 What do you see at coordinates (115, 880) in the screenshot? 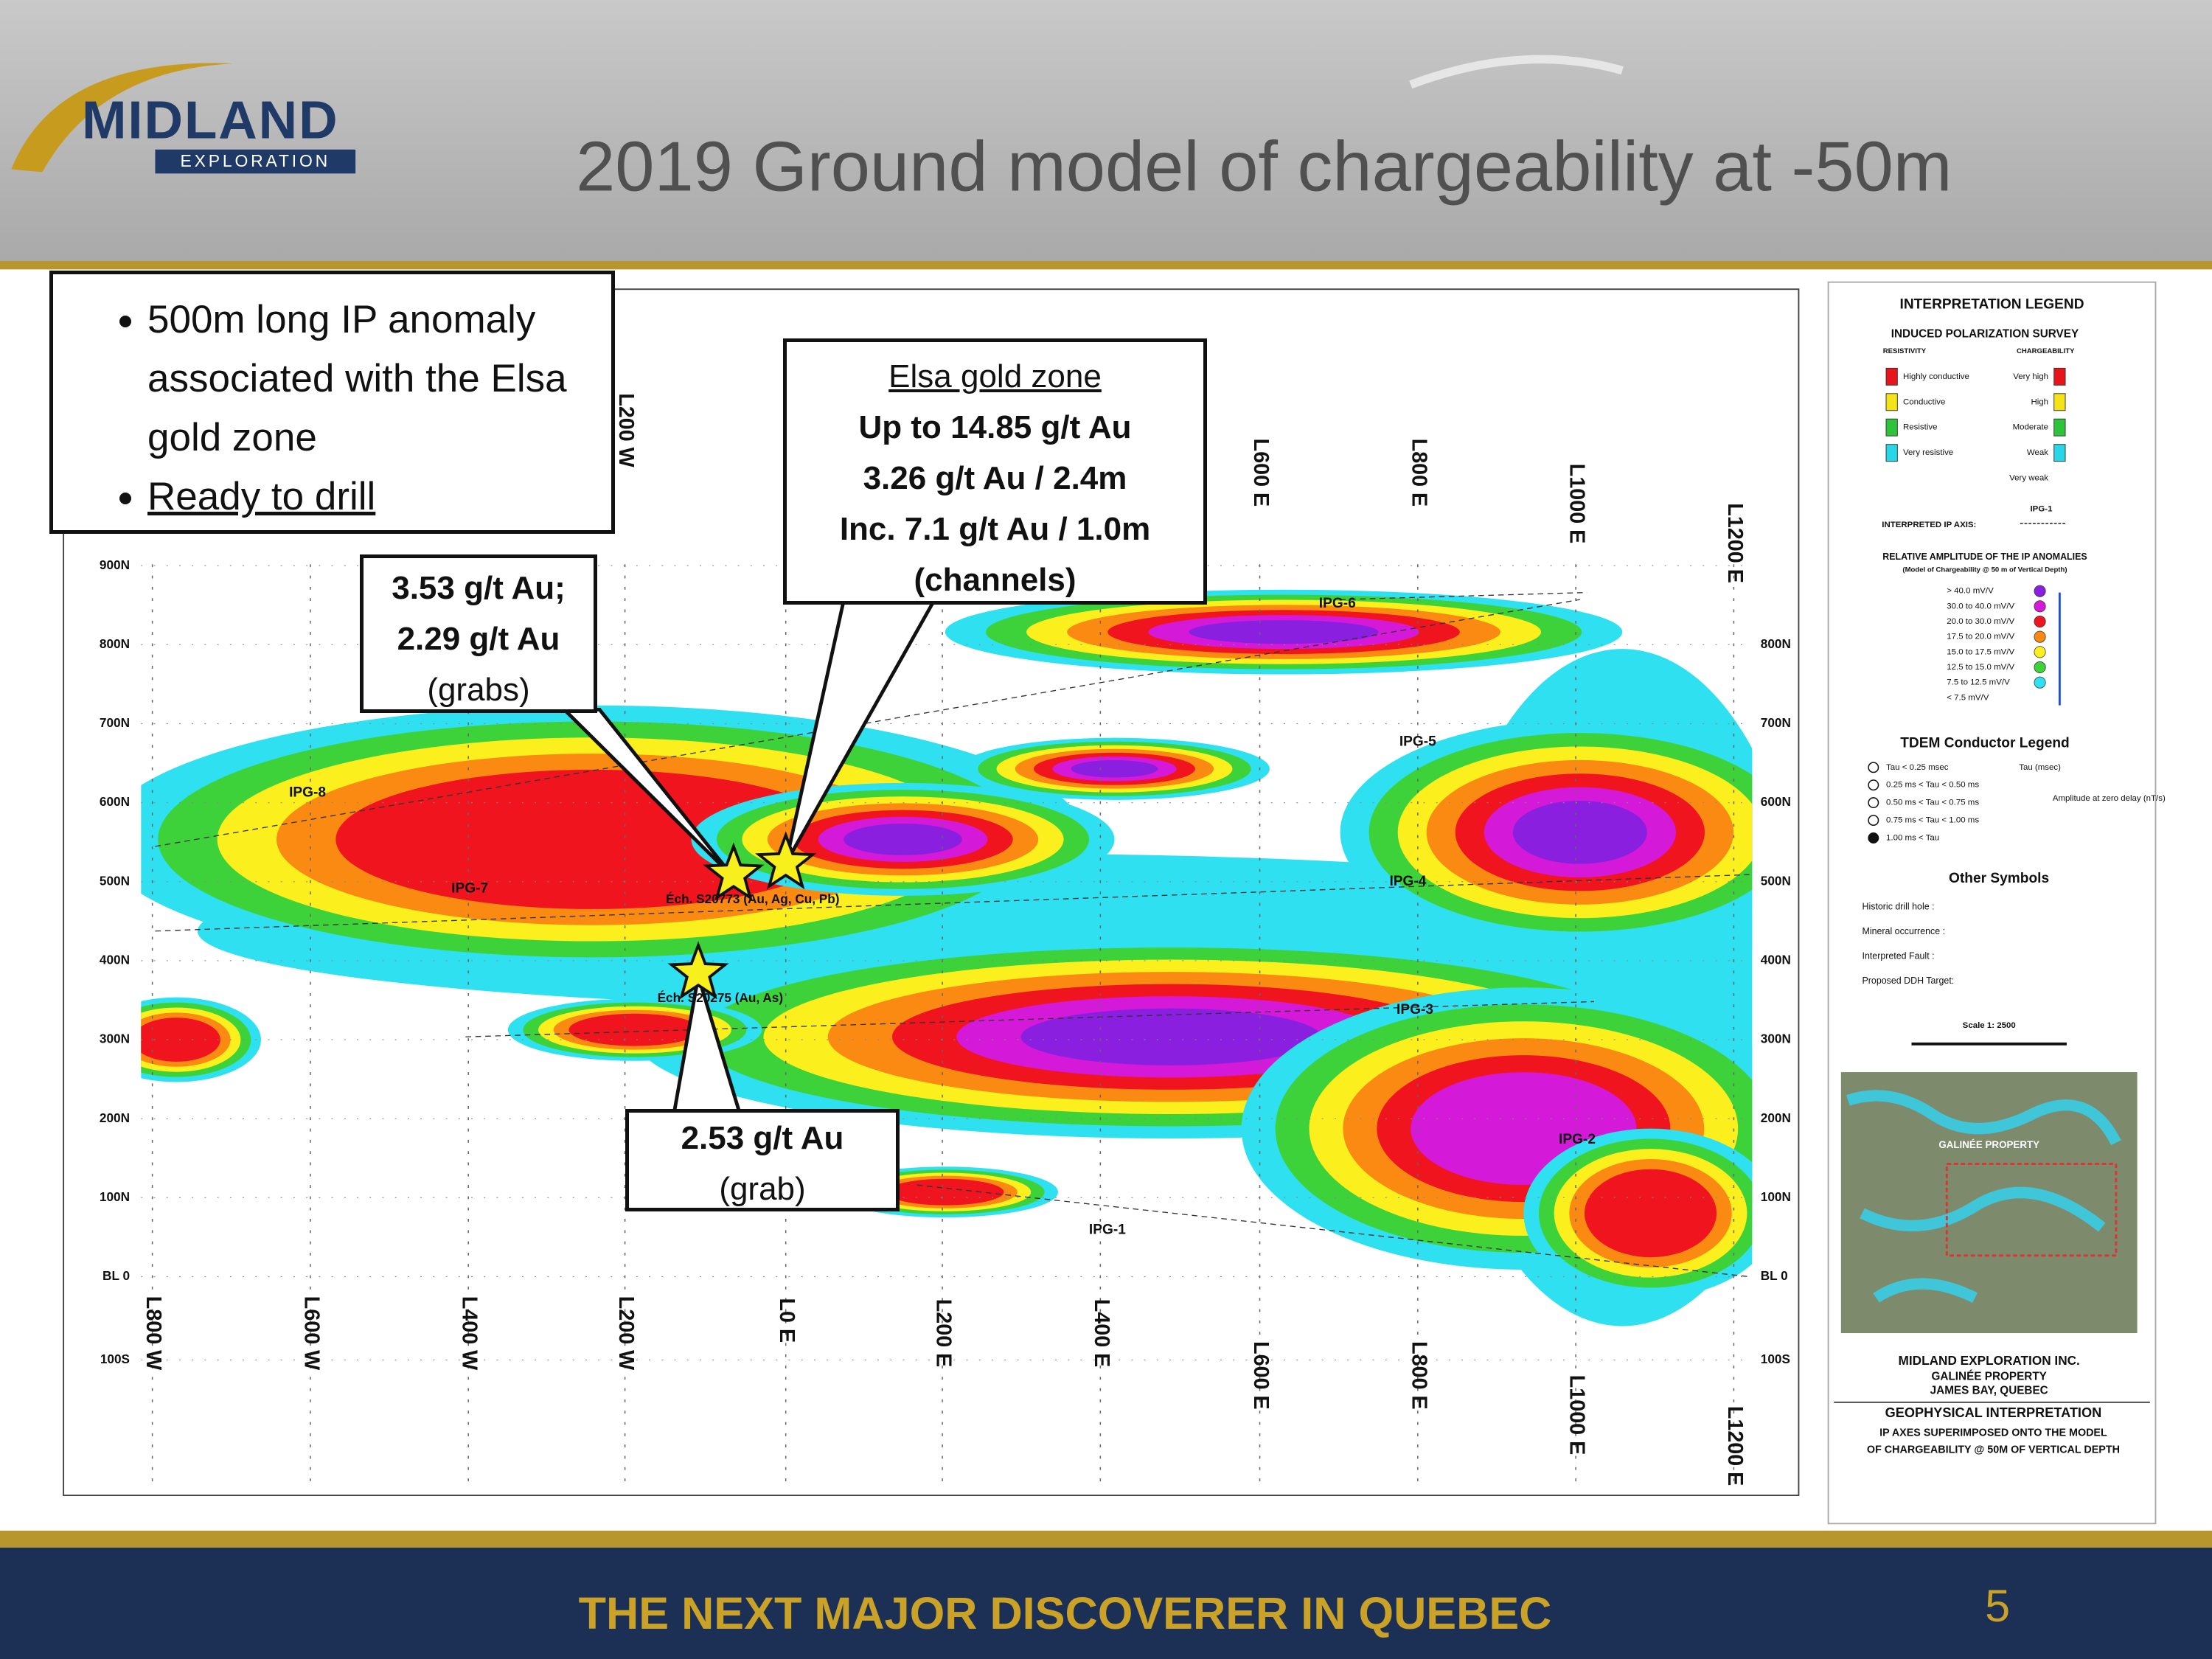
I see `northing-label: 500N` at bounding box center [115, 880].